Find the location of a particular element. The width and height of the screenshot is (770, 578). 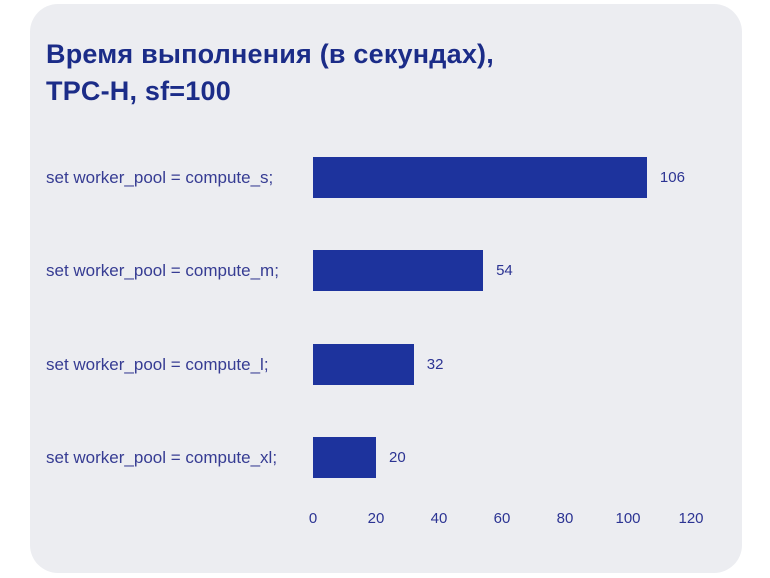

bar-row: set worker_pool = compute_m; 54 is located at coordinates (385, 270).